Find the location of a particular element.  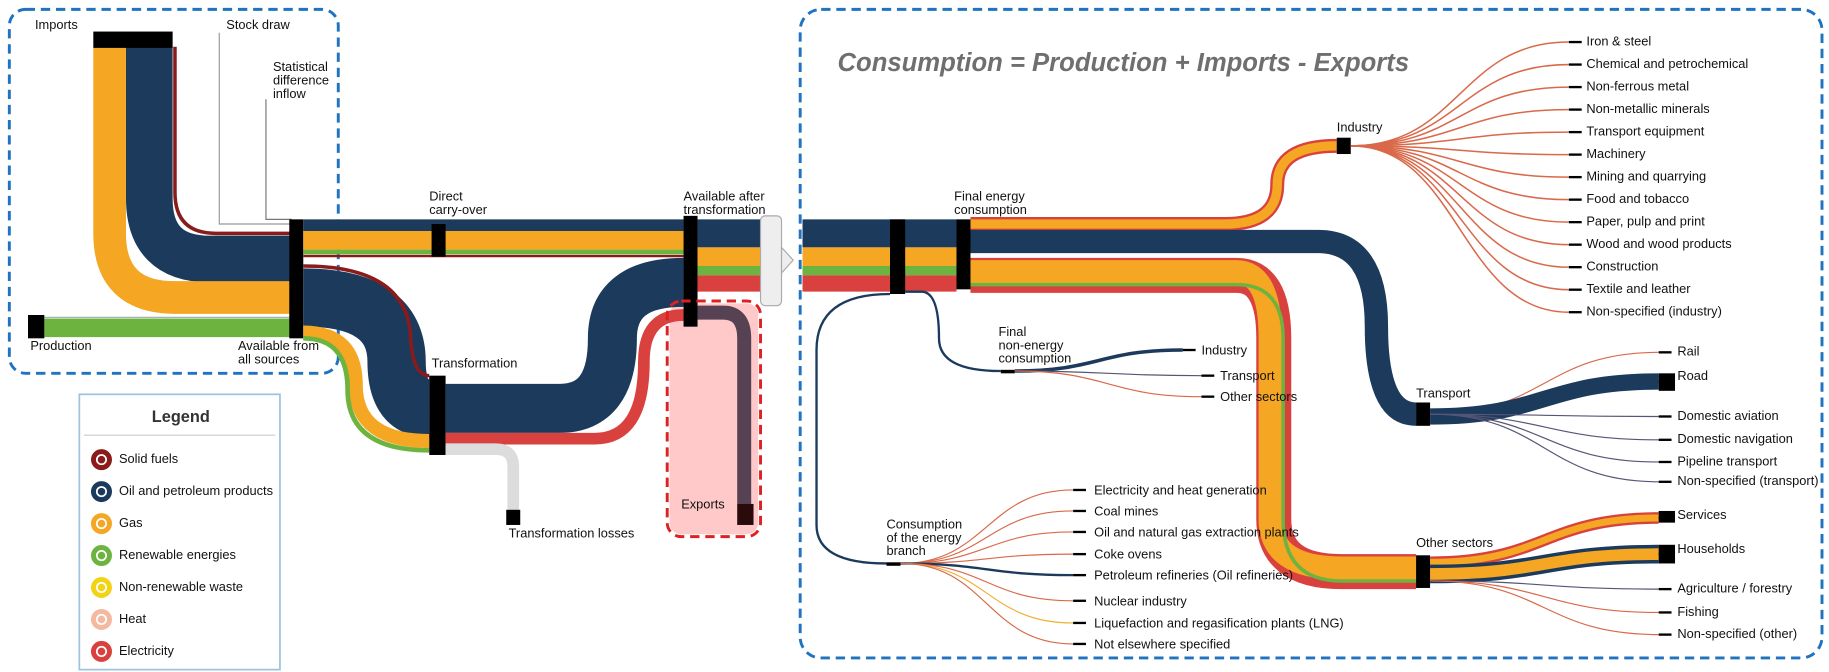

node-label: Industry is located at coordinates (1224, 350).